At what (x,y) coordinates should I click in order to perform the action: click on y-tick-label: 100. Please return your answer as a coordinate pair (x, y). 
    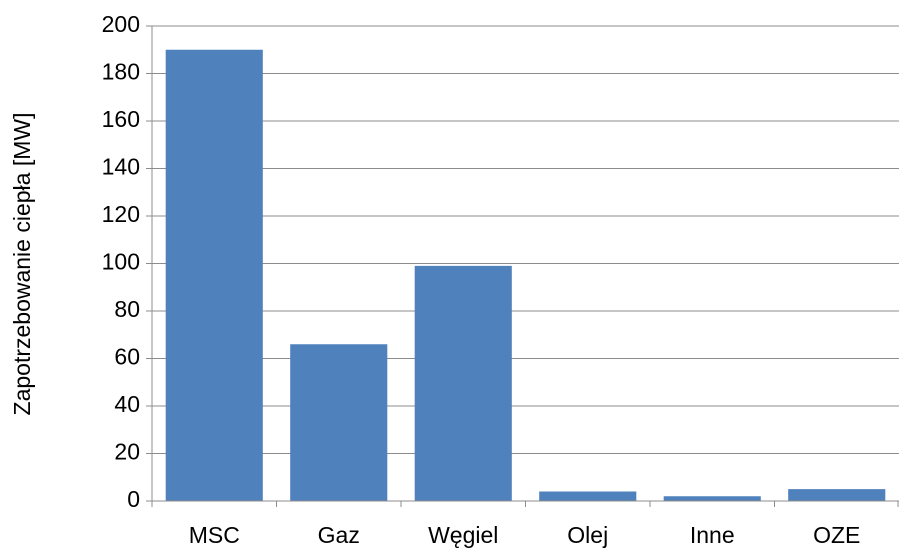
    Looking at the image, I should click on (121, 262).